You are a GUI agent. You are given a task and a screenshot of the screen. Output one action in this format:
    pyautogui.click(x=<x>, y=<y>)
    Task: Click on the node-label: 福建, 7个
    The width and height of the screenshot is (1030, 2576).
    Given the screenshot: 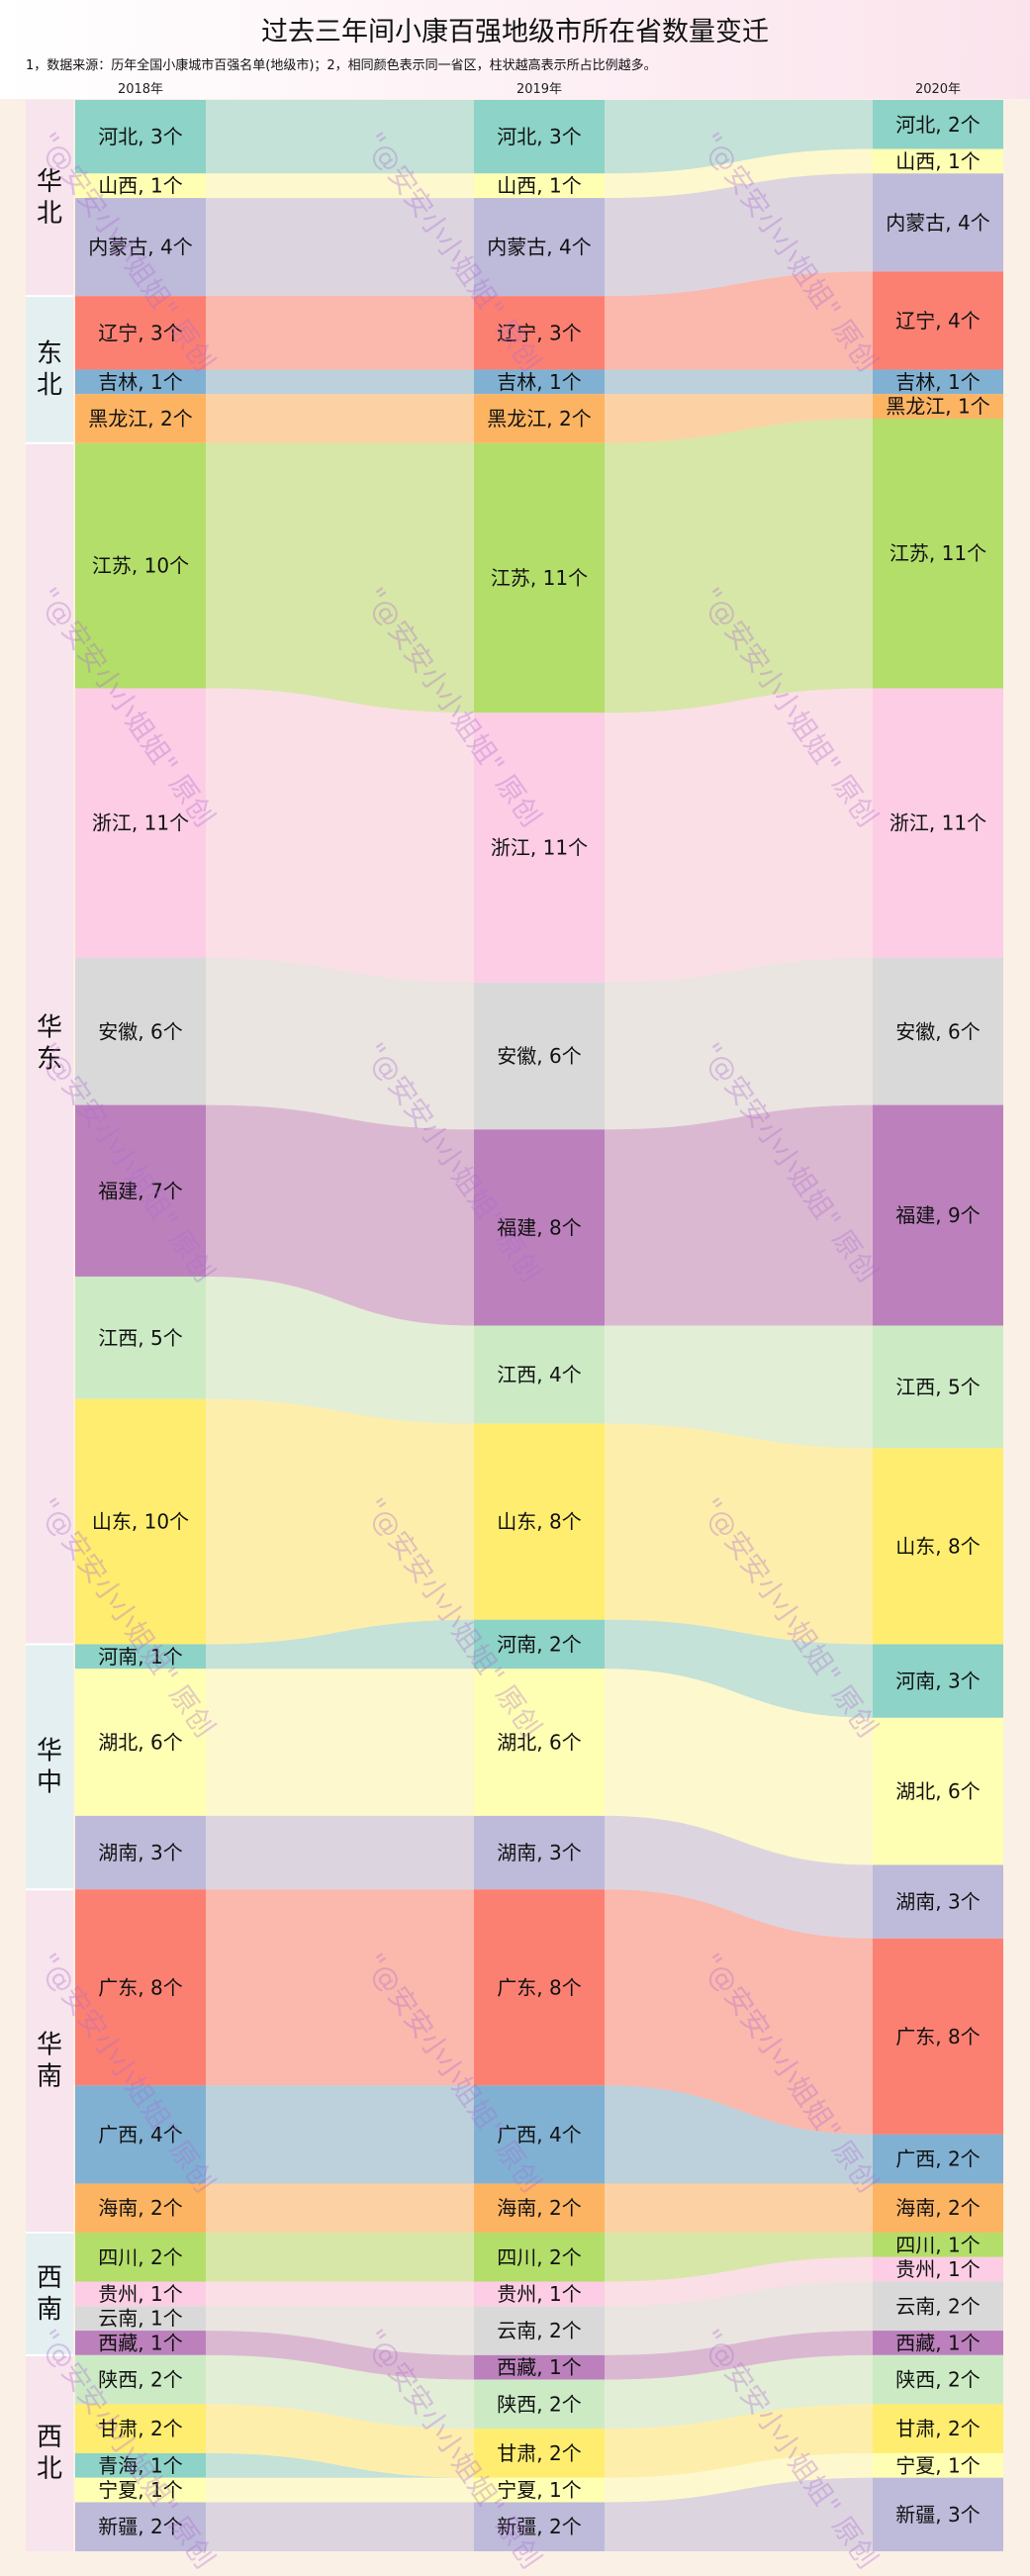 What is the action you would take?
    pyautogui.click(x=140, y=1190)
    